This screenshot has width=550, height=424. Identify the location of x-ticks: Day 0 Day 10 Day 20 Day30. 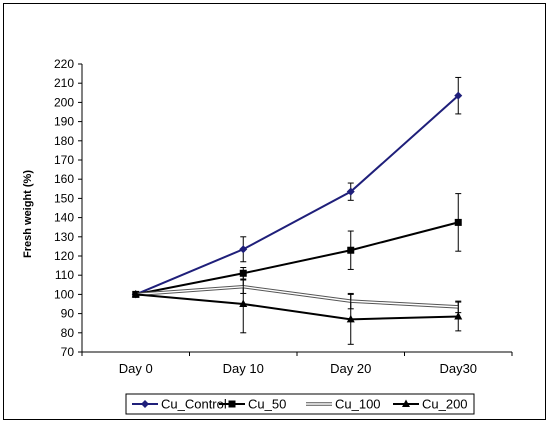
(297, 364).